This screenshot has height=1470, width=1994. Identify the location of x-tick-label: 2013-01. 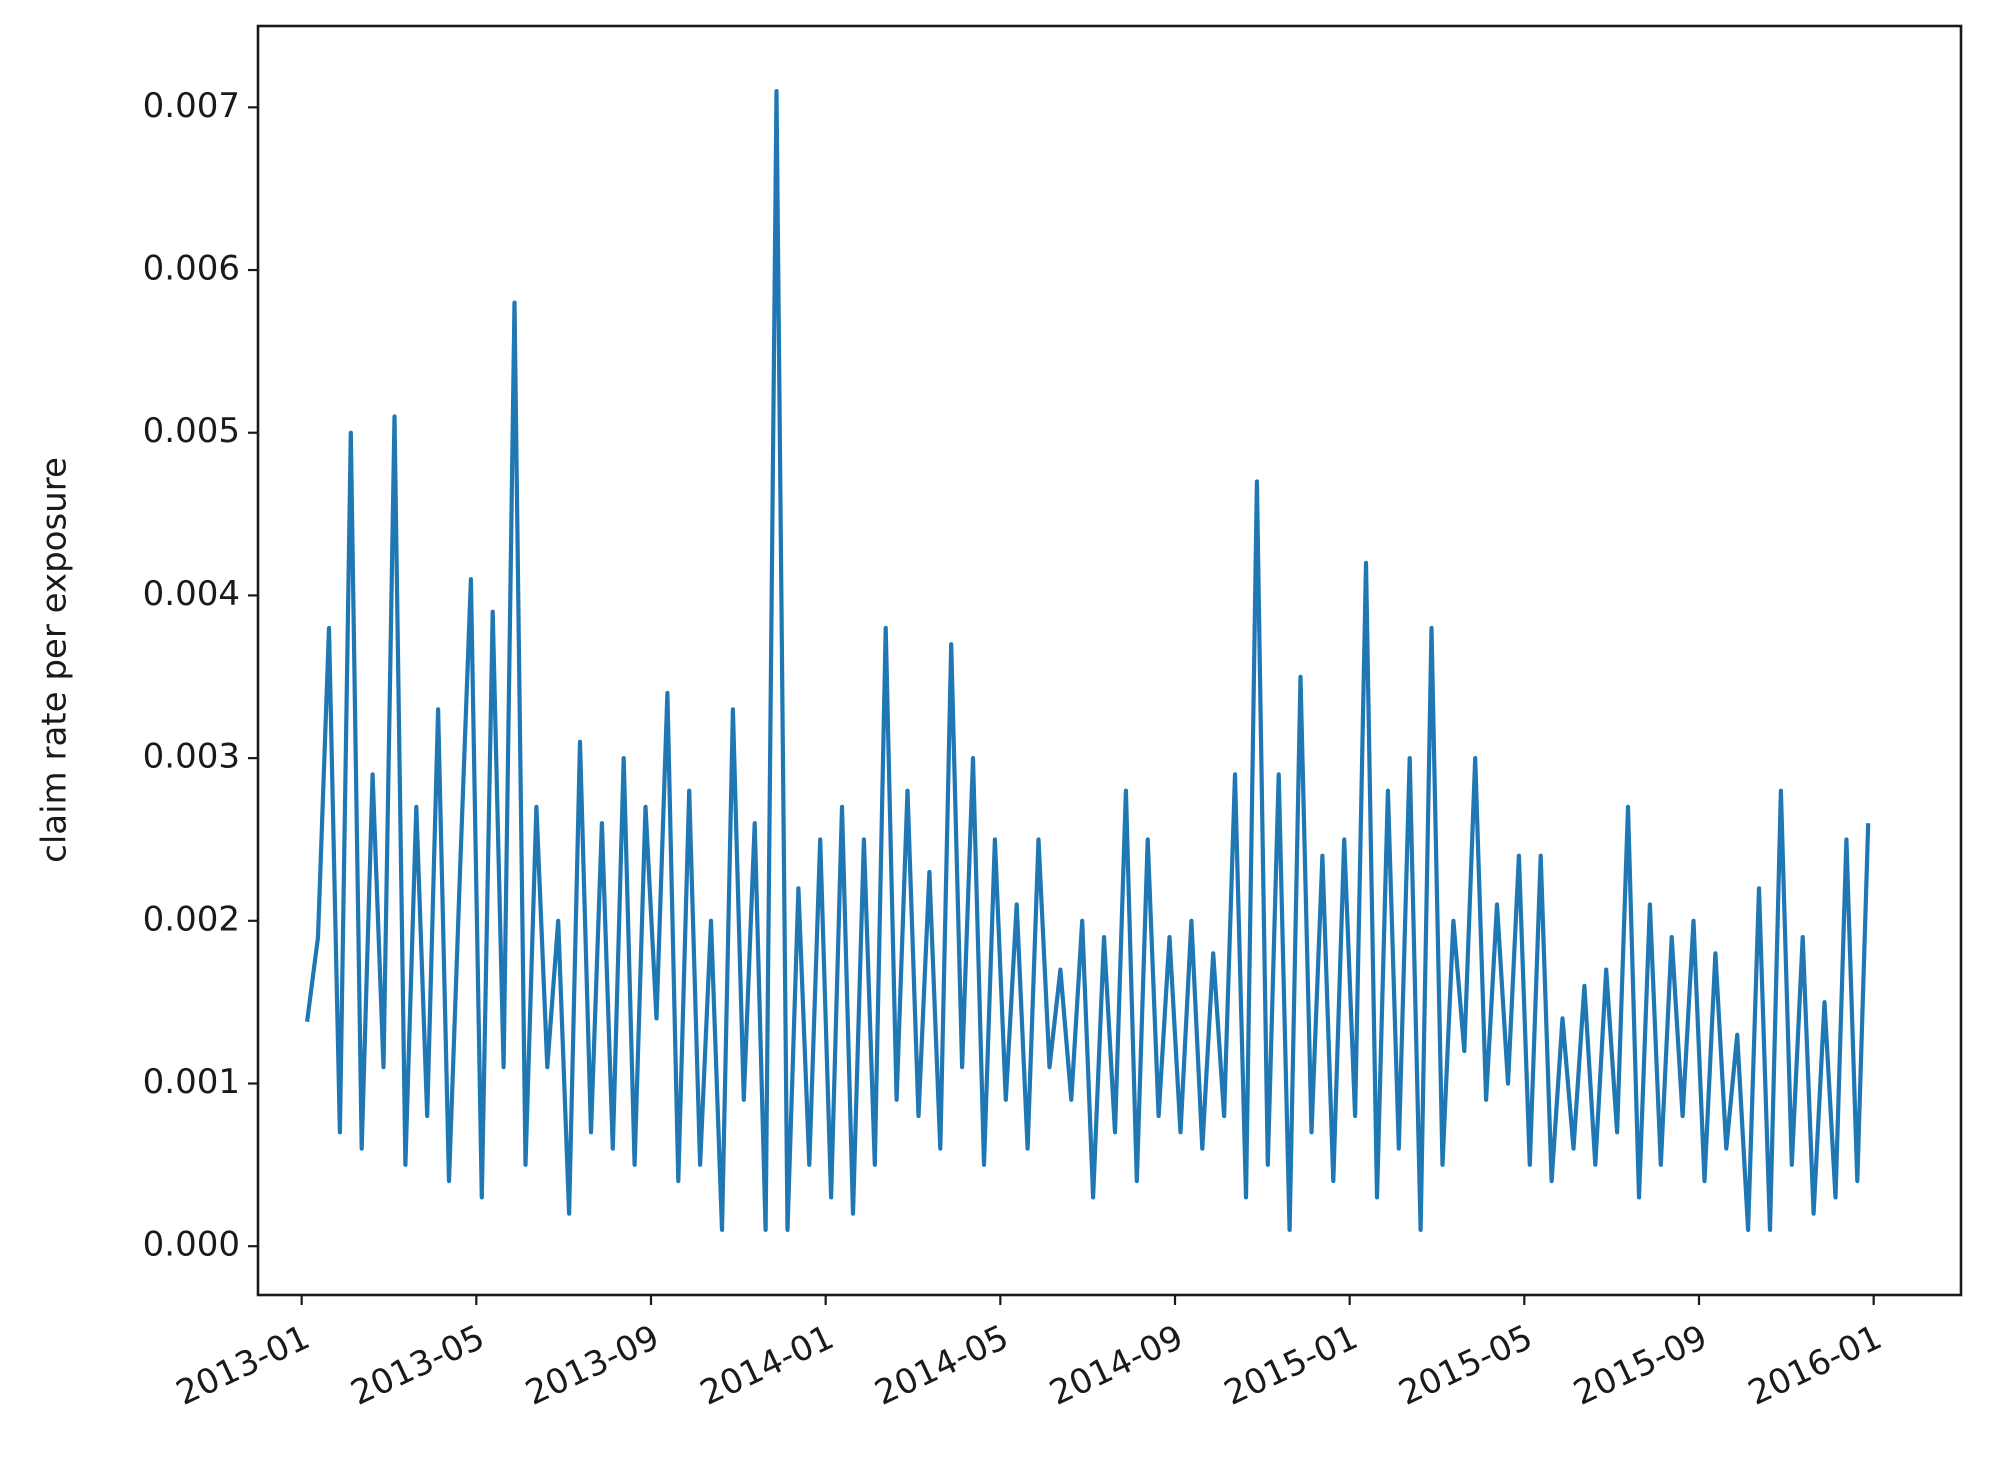
(243, 1365).